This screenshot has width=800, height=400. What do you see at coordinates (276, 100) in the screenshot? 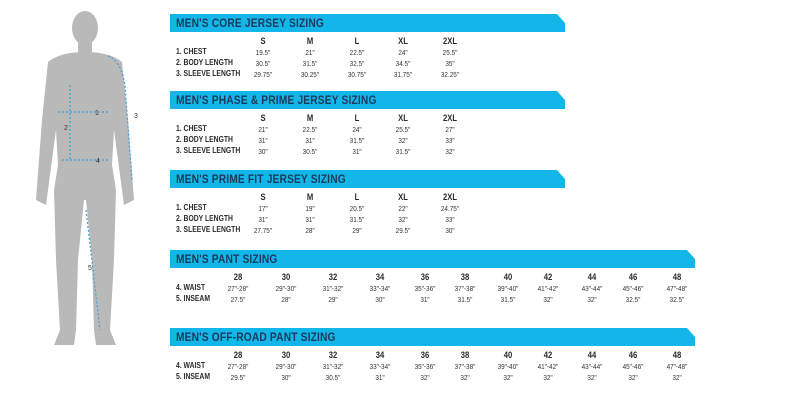
I see `section-title: MEN'S PHASE & PRIME JERSEY SIZING` at bounding box center [276, 100].